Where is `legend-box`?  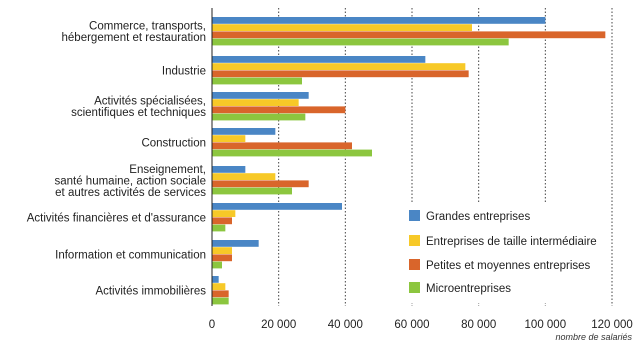 legend-box is located at coordinates (507, 253).